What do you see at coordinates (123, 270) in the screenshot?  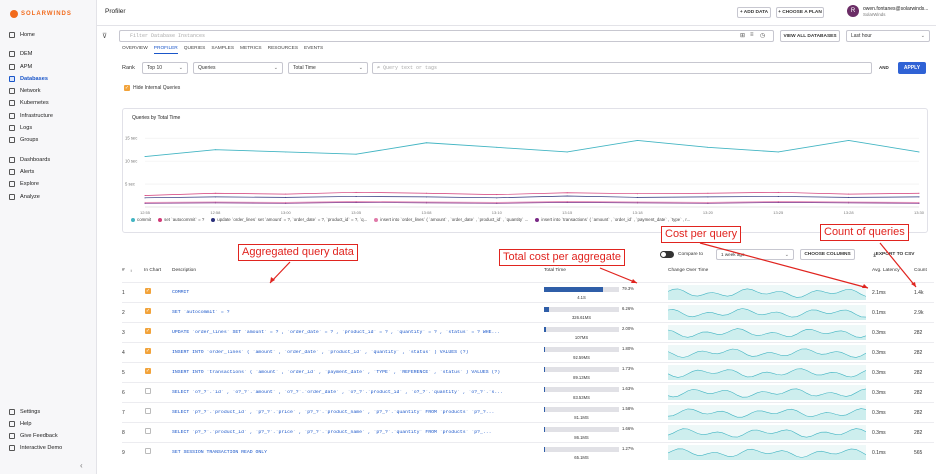 I see `header-rank: #` at bounding box center [123, 270].